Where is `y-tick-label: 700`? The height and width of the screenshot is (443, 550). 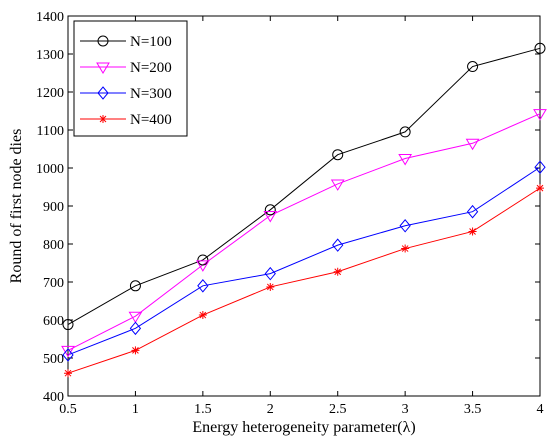 y-tick-label: 700 is located at coordinates (53, 283).